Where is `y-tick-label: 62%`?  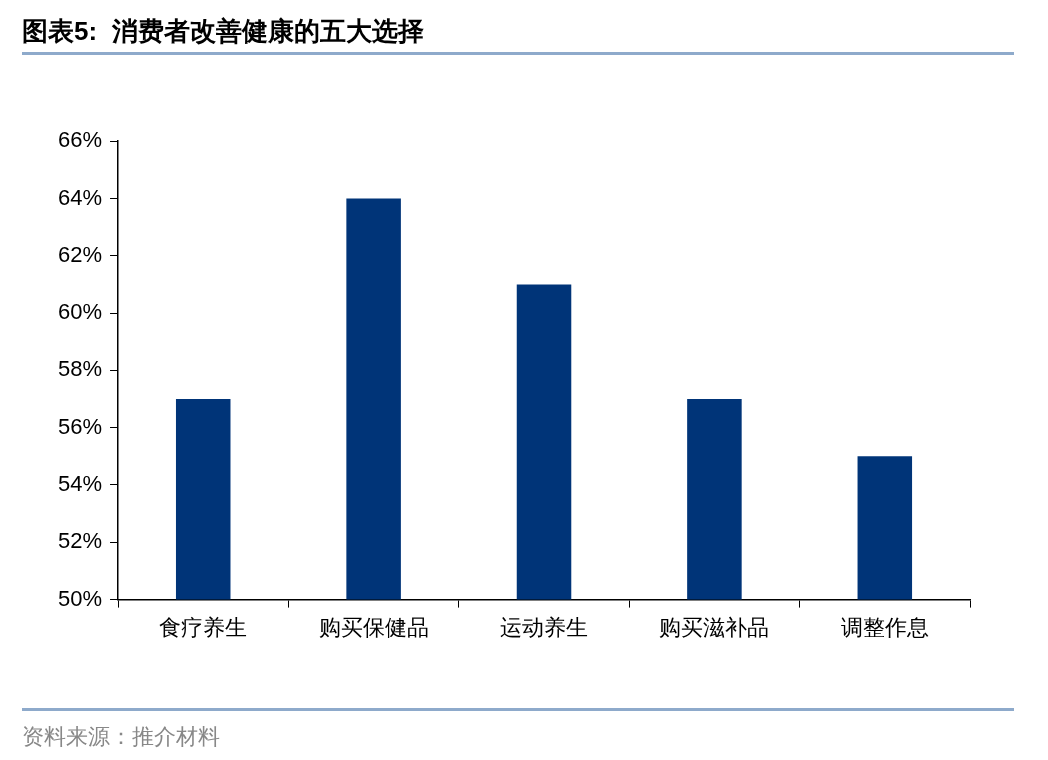
y-tick-label: 62% is located at coordinates (80, 254).